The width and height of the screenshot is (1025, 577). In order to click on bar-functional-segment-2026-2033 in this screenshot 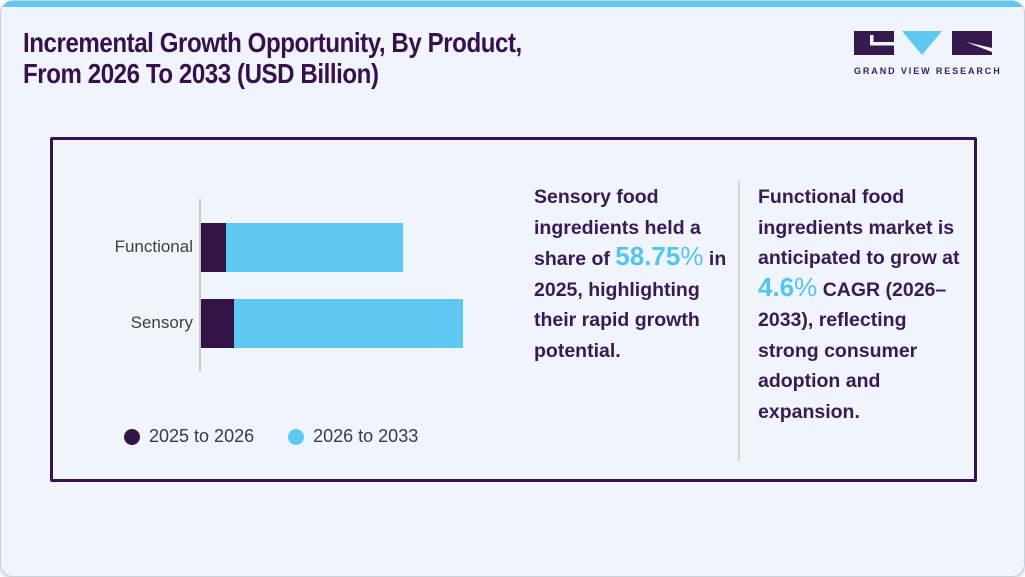, I will do `click(314, 247)`.